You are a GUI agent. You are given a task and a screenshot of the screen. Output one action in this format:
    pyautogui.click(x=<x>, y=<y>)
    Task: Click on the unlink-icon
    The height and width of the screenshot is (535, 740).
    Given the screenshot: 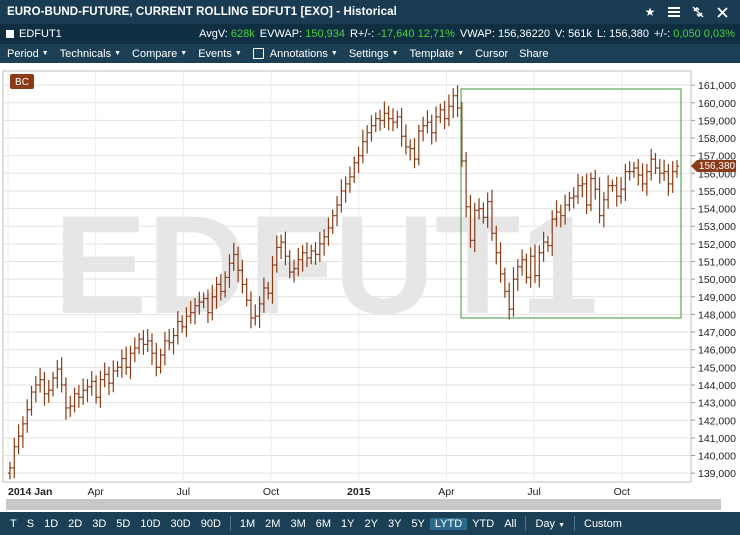 What is the action you would take?
    pyautogui.click(x=698, y=12)
    